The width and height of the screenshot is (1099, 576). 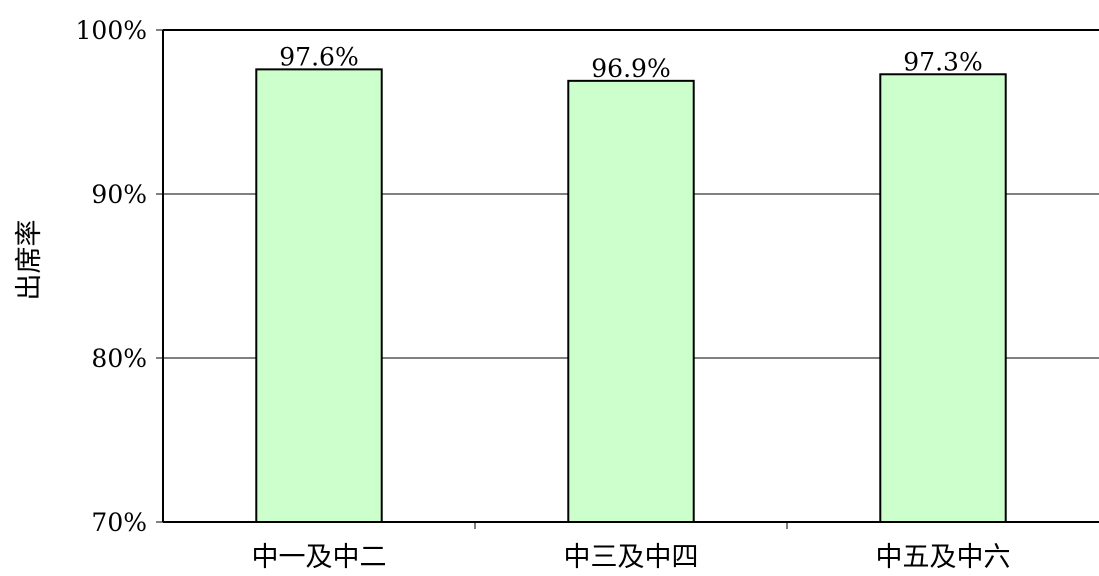 What do you see at coordinates (630, 68) in the screenshot?
I see `data-label: 96.9%` at bounding box center [630, 68].